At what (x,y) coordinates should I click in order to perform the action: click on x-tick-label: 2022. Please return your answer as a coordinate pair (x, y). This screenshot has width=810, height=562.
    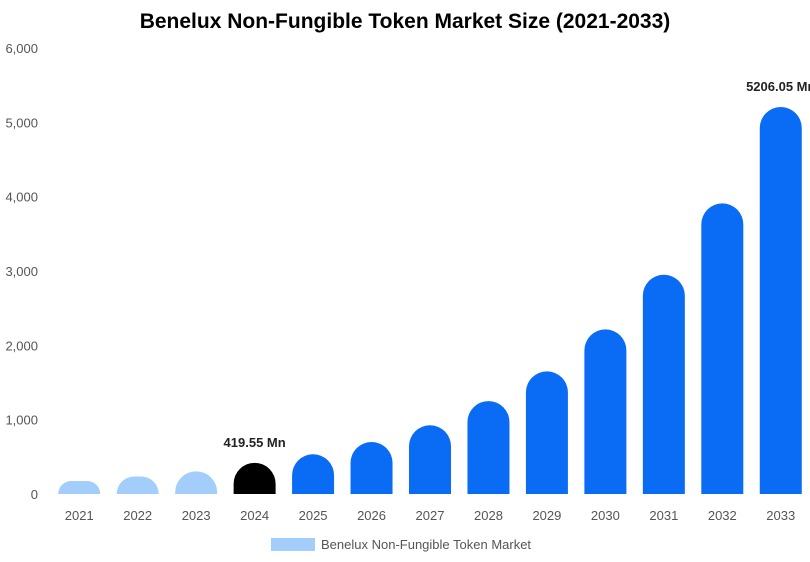
    Looking at the image, I should click on (137, 515).